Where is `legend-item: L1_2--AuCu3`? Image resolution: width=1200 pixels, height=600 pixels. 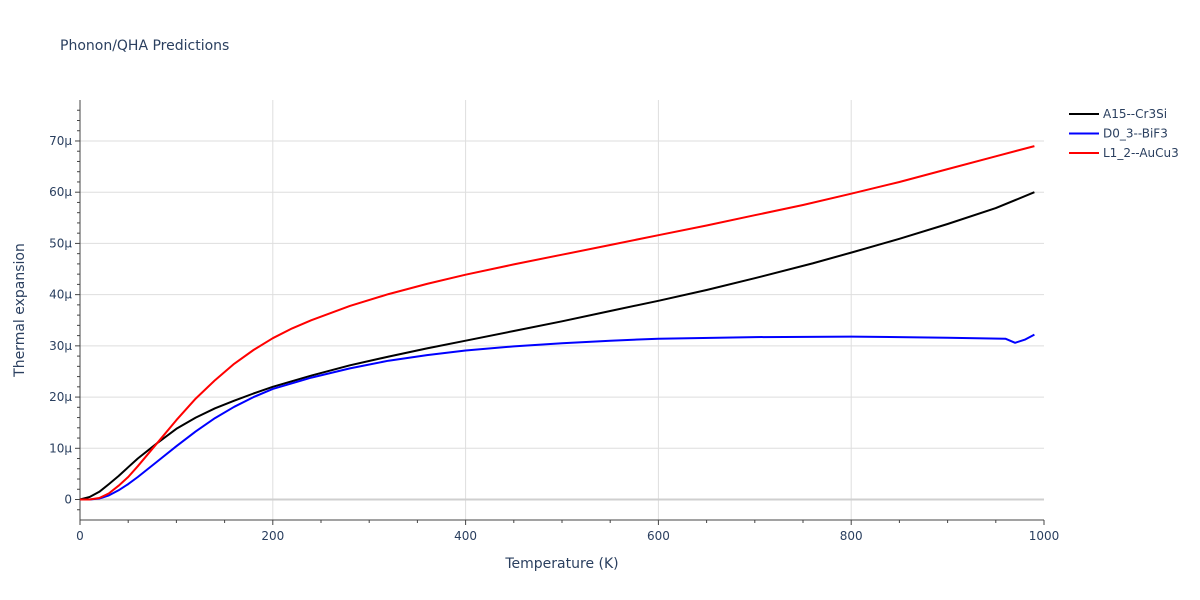
legend-item: L1_2--AuCu3 is located at coordinates (1124, 153).